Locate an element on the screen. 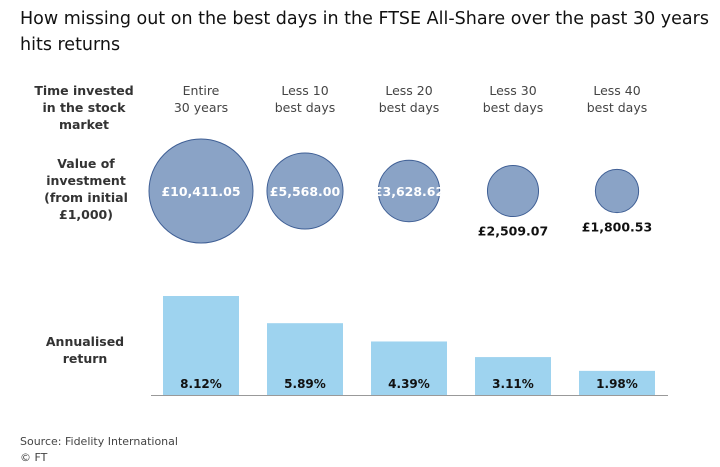 Image resolution: width=720 pixels, height=467 pixels. column-header-line1: Less 20 is located at coordinates (409, 90).